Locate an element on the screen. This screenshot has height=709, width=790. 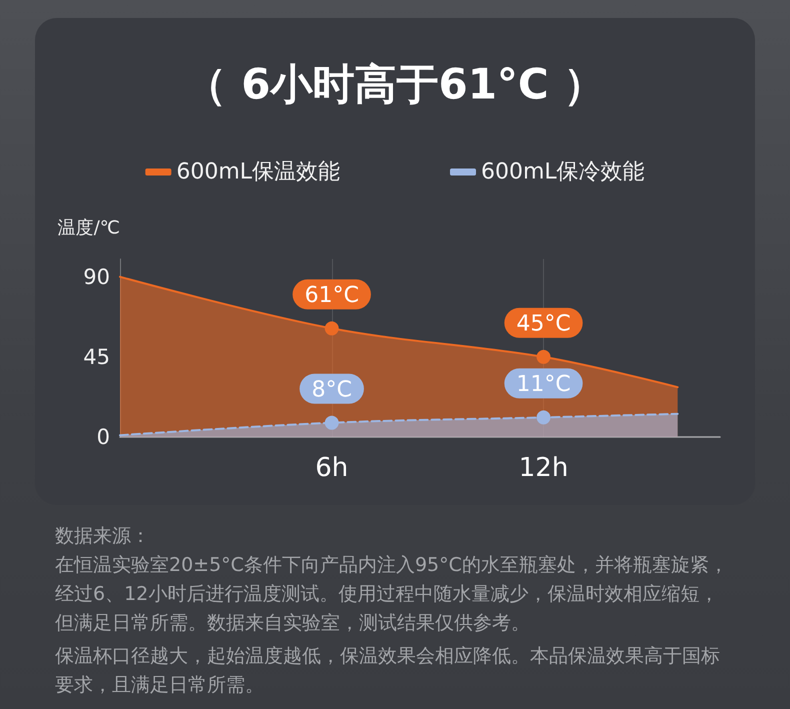
legend-label: 600mL保冷效能 is located at coordinates (563, 172).